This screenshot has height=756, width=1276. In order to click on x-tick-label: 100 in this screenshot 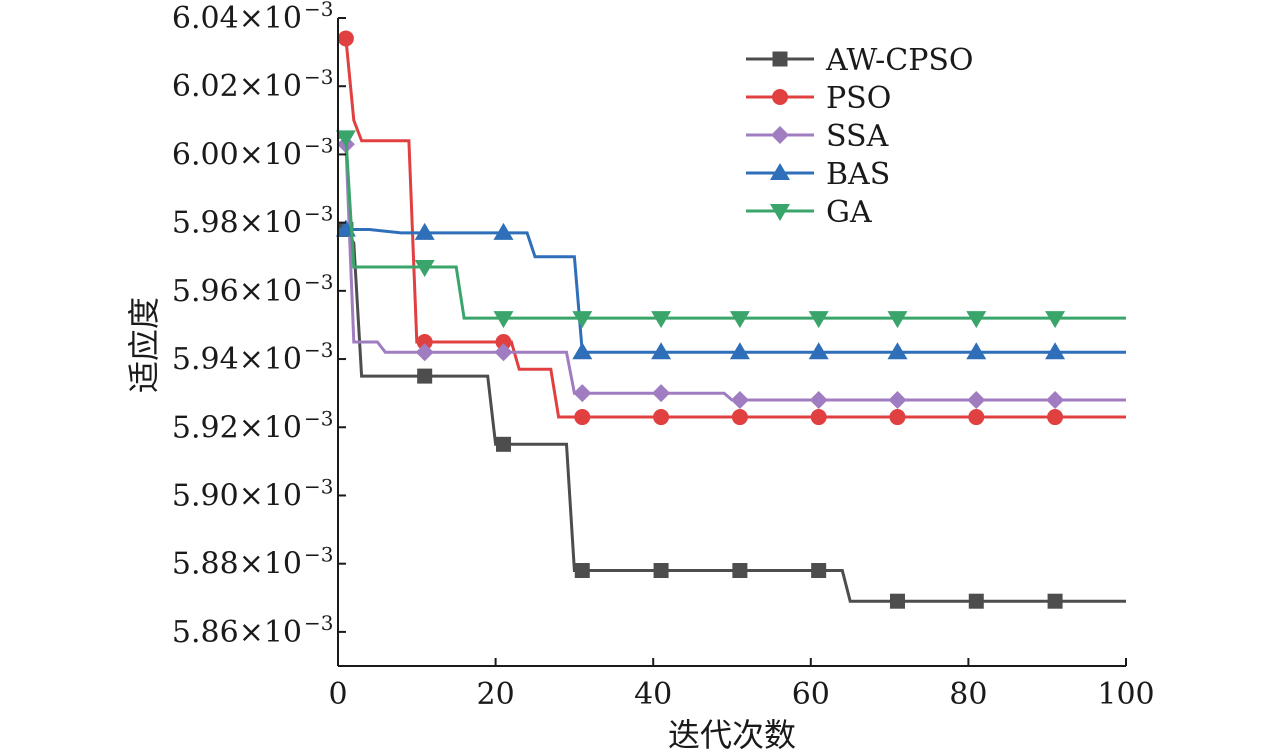, I will do `click(1125, 694)`.